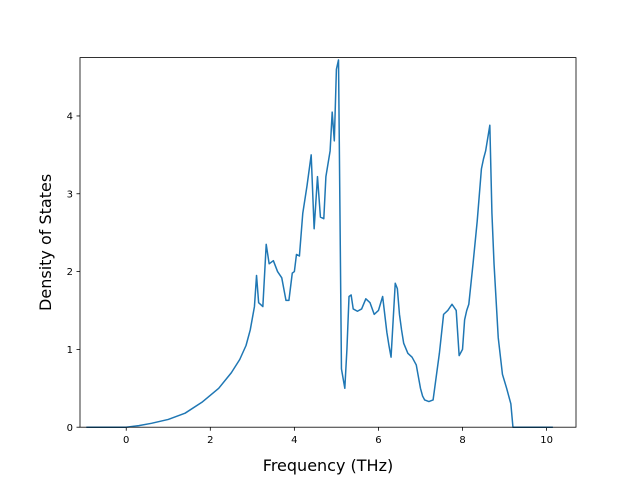 The image size is (640, 480). Describe the element at coordinates (328, 465) in the screenshot. I see `x-axis-label: Frequency (THz)` at that location.